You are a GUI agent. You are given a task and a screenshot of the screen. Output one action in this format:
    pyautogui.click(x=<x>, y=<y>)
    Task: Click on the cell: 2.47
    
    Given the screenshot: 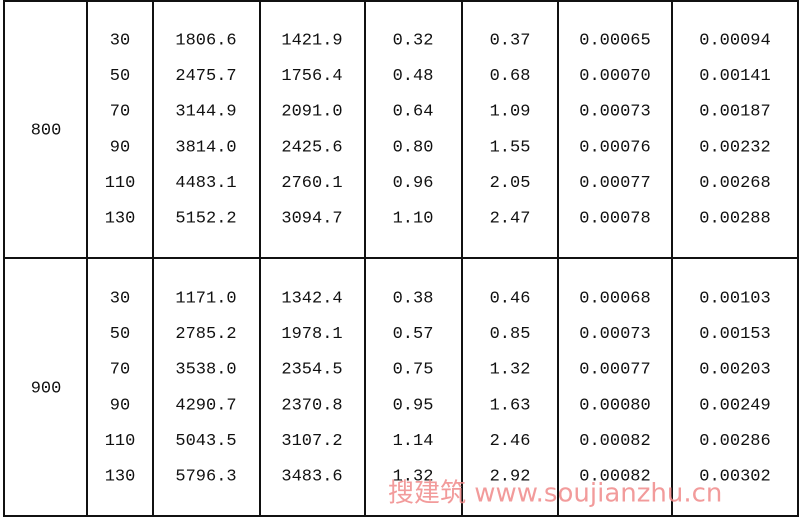 What is the action you would take?
    pyautogui.click(x=510, y=218)
    